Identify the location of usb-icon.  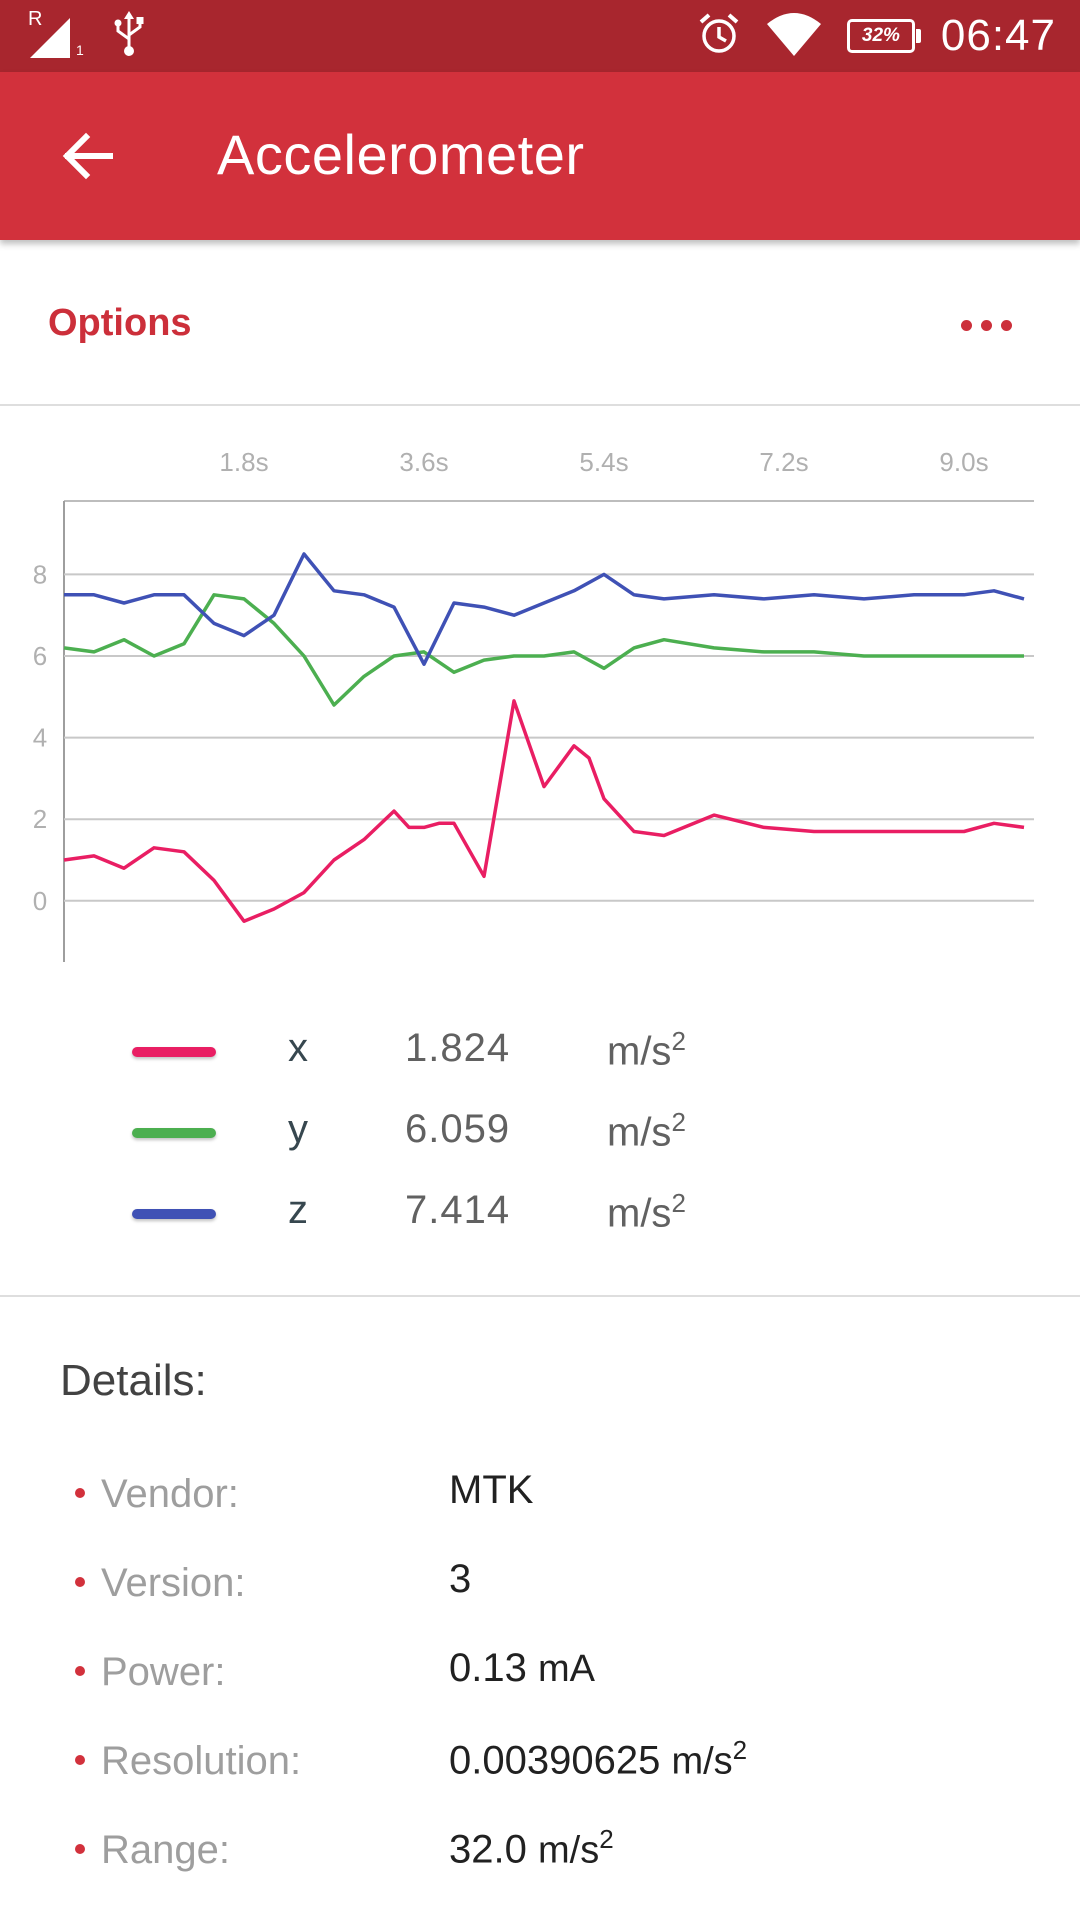
(129, 36).